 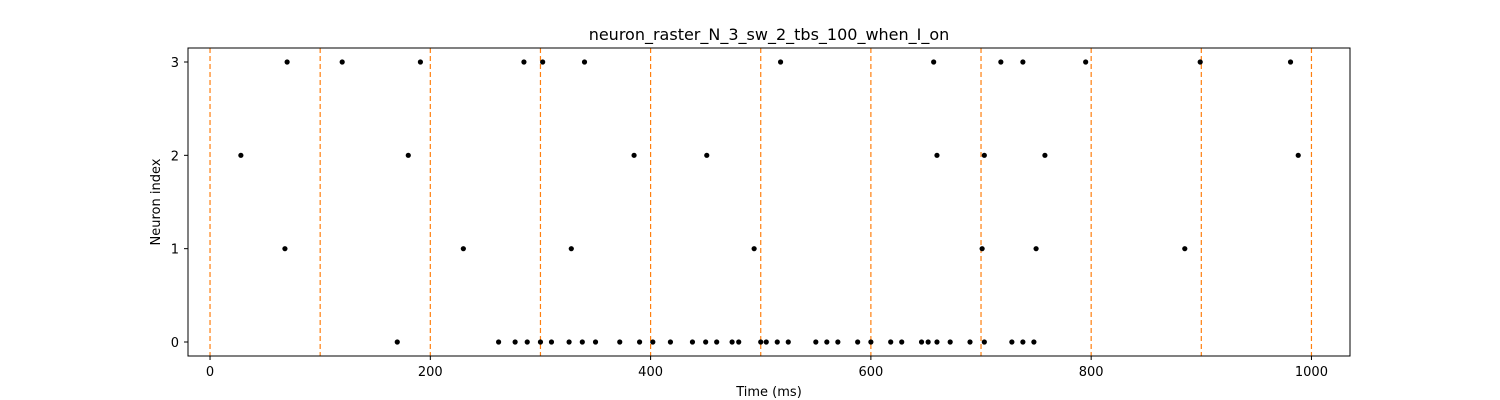 I want to click on y-tick-label: 3, so click(x=175, y=63).